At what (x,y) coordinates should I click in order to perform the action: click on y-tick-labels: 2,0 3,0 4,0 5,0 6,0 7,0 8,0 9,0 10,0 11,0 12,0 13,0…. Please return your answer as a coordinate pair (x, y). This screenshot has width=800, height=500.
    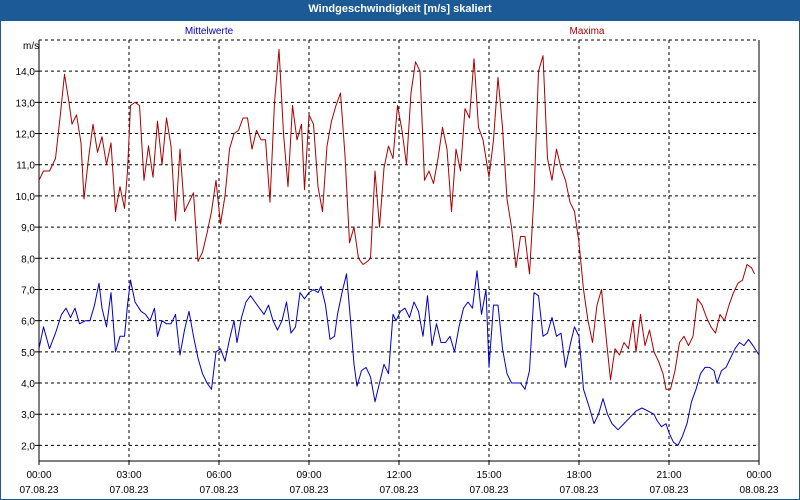
    Looking at the image, I should click on (26, 259).